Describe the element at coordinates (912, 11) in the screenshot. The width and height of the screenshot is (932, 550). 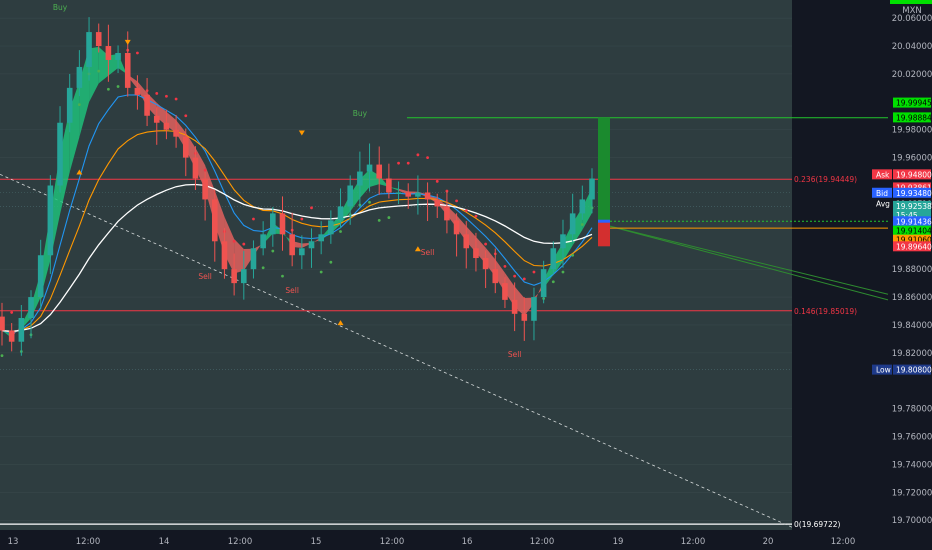
I see `currency-label: MXN` at that location.